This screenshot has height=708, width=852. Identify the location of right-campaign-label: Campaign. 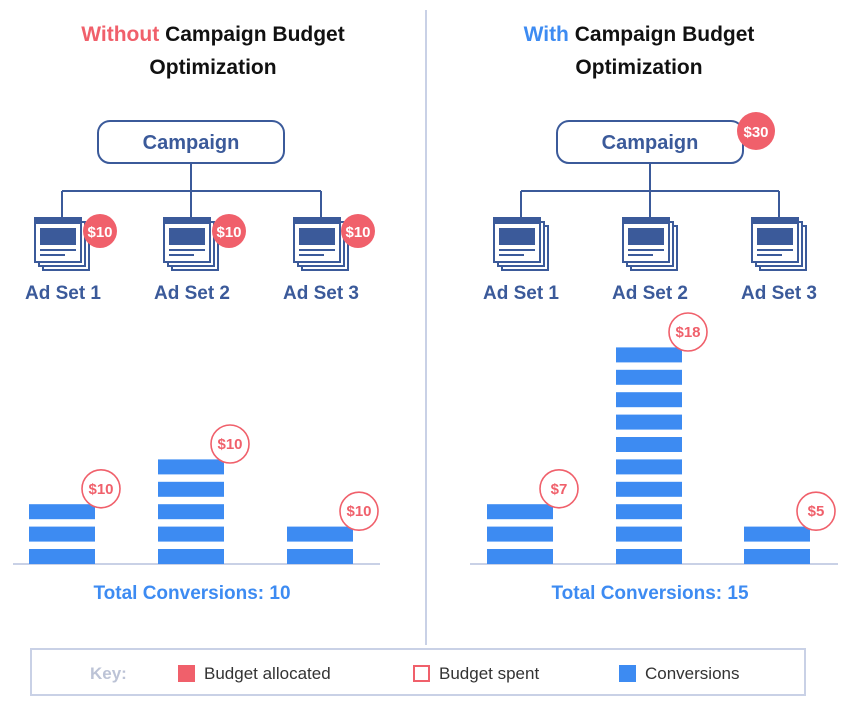
(650, 143).